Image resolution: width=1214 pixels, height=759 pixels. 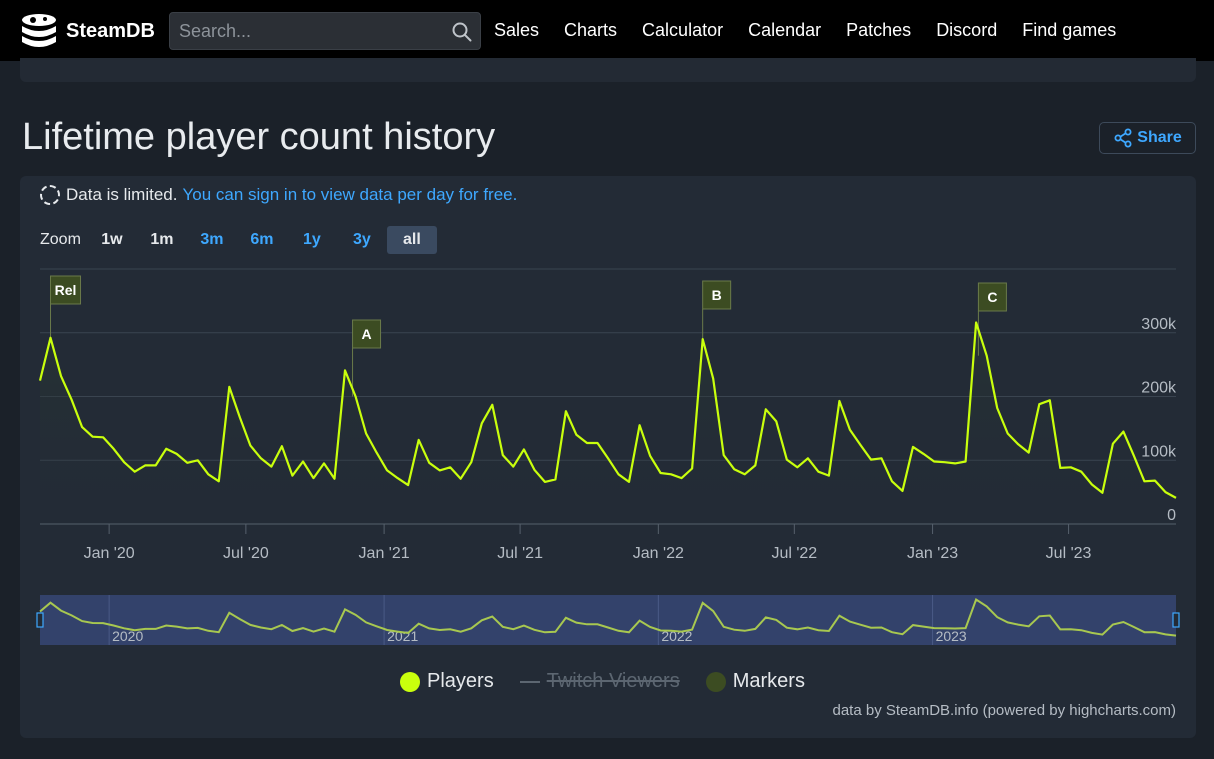 I want to click on nav-find-games: Find games, so click(x=1069, y=30).